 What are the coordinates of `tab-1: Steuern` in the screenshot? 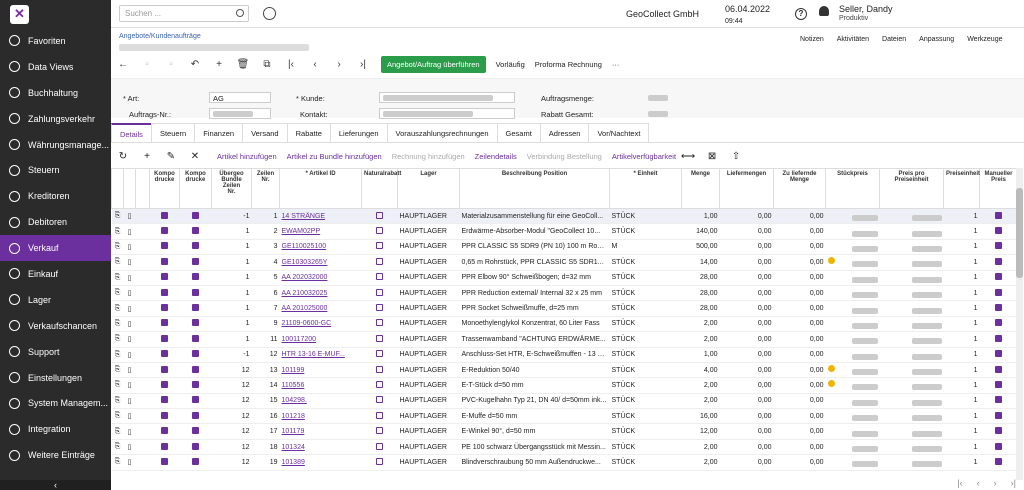 It's located at (173, 132).